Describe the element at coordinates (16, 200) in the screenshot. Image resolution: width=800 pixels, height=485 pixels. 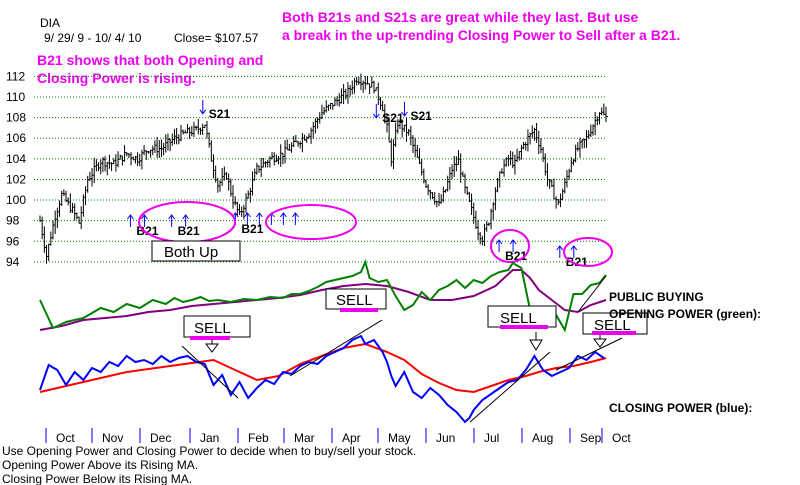
I see `y-tick-label: 100` at that location.